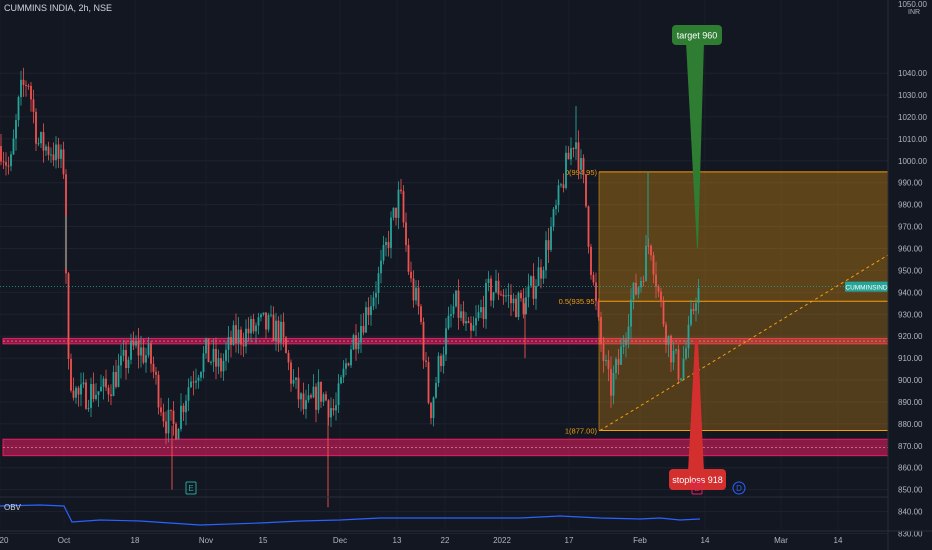 The width and height of the screenshot is (932, 550). Describe the element at coordinates (445, 540) in the screenshot. I see `time-tick-label: 22` at that location.